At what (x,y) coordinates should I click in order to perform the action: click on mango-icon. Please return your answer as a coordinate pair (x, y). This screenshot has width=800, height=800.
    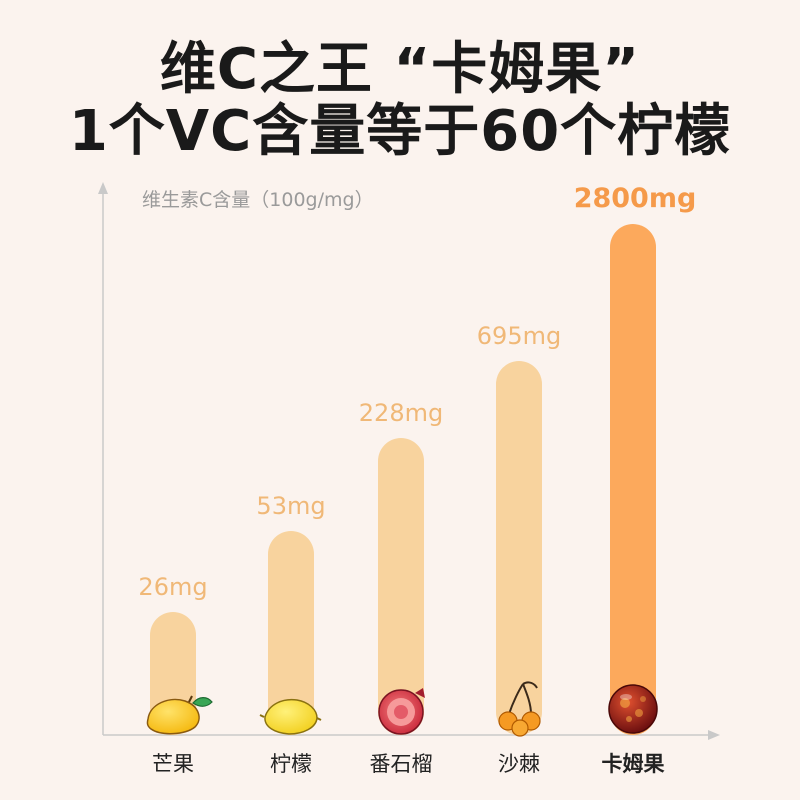
    Looking at the image, I should click on (179, 715).